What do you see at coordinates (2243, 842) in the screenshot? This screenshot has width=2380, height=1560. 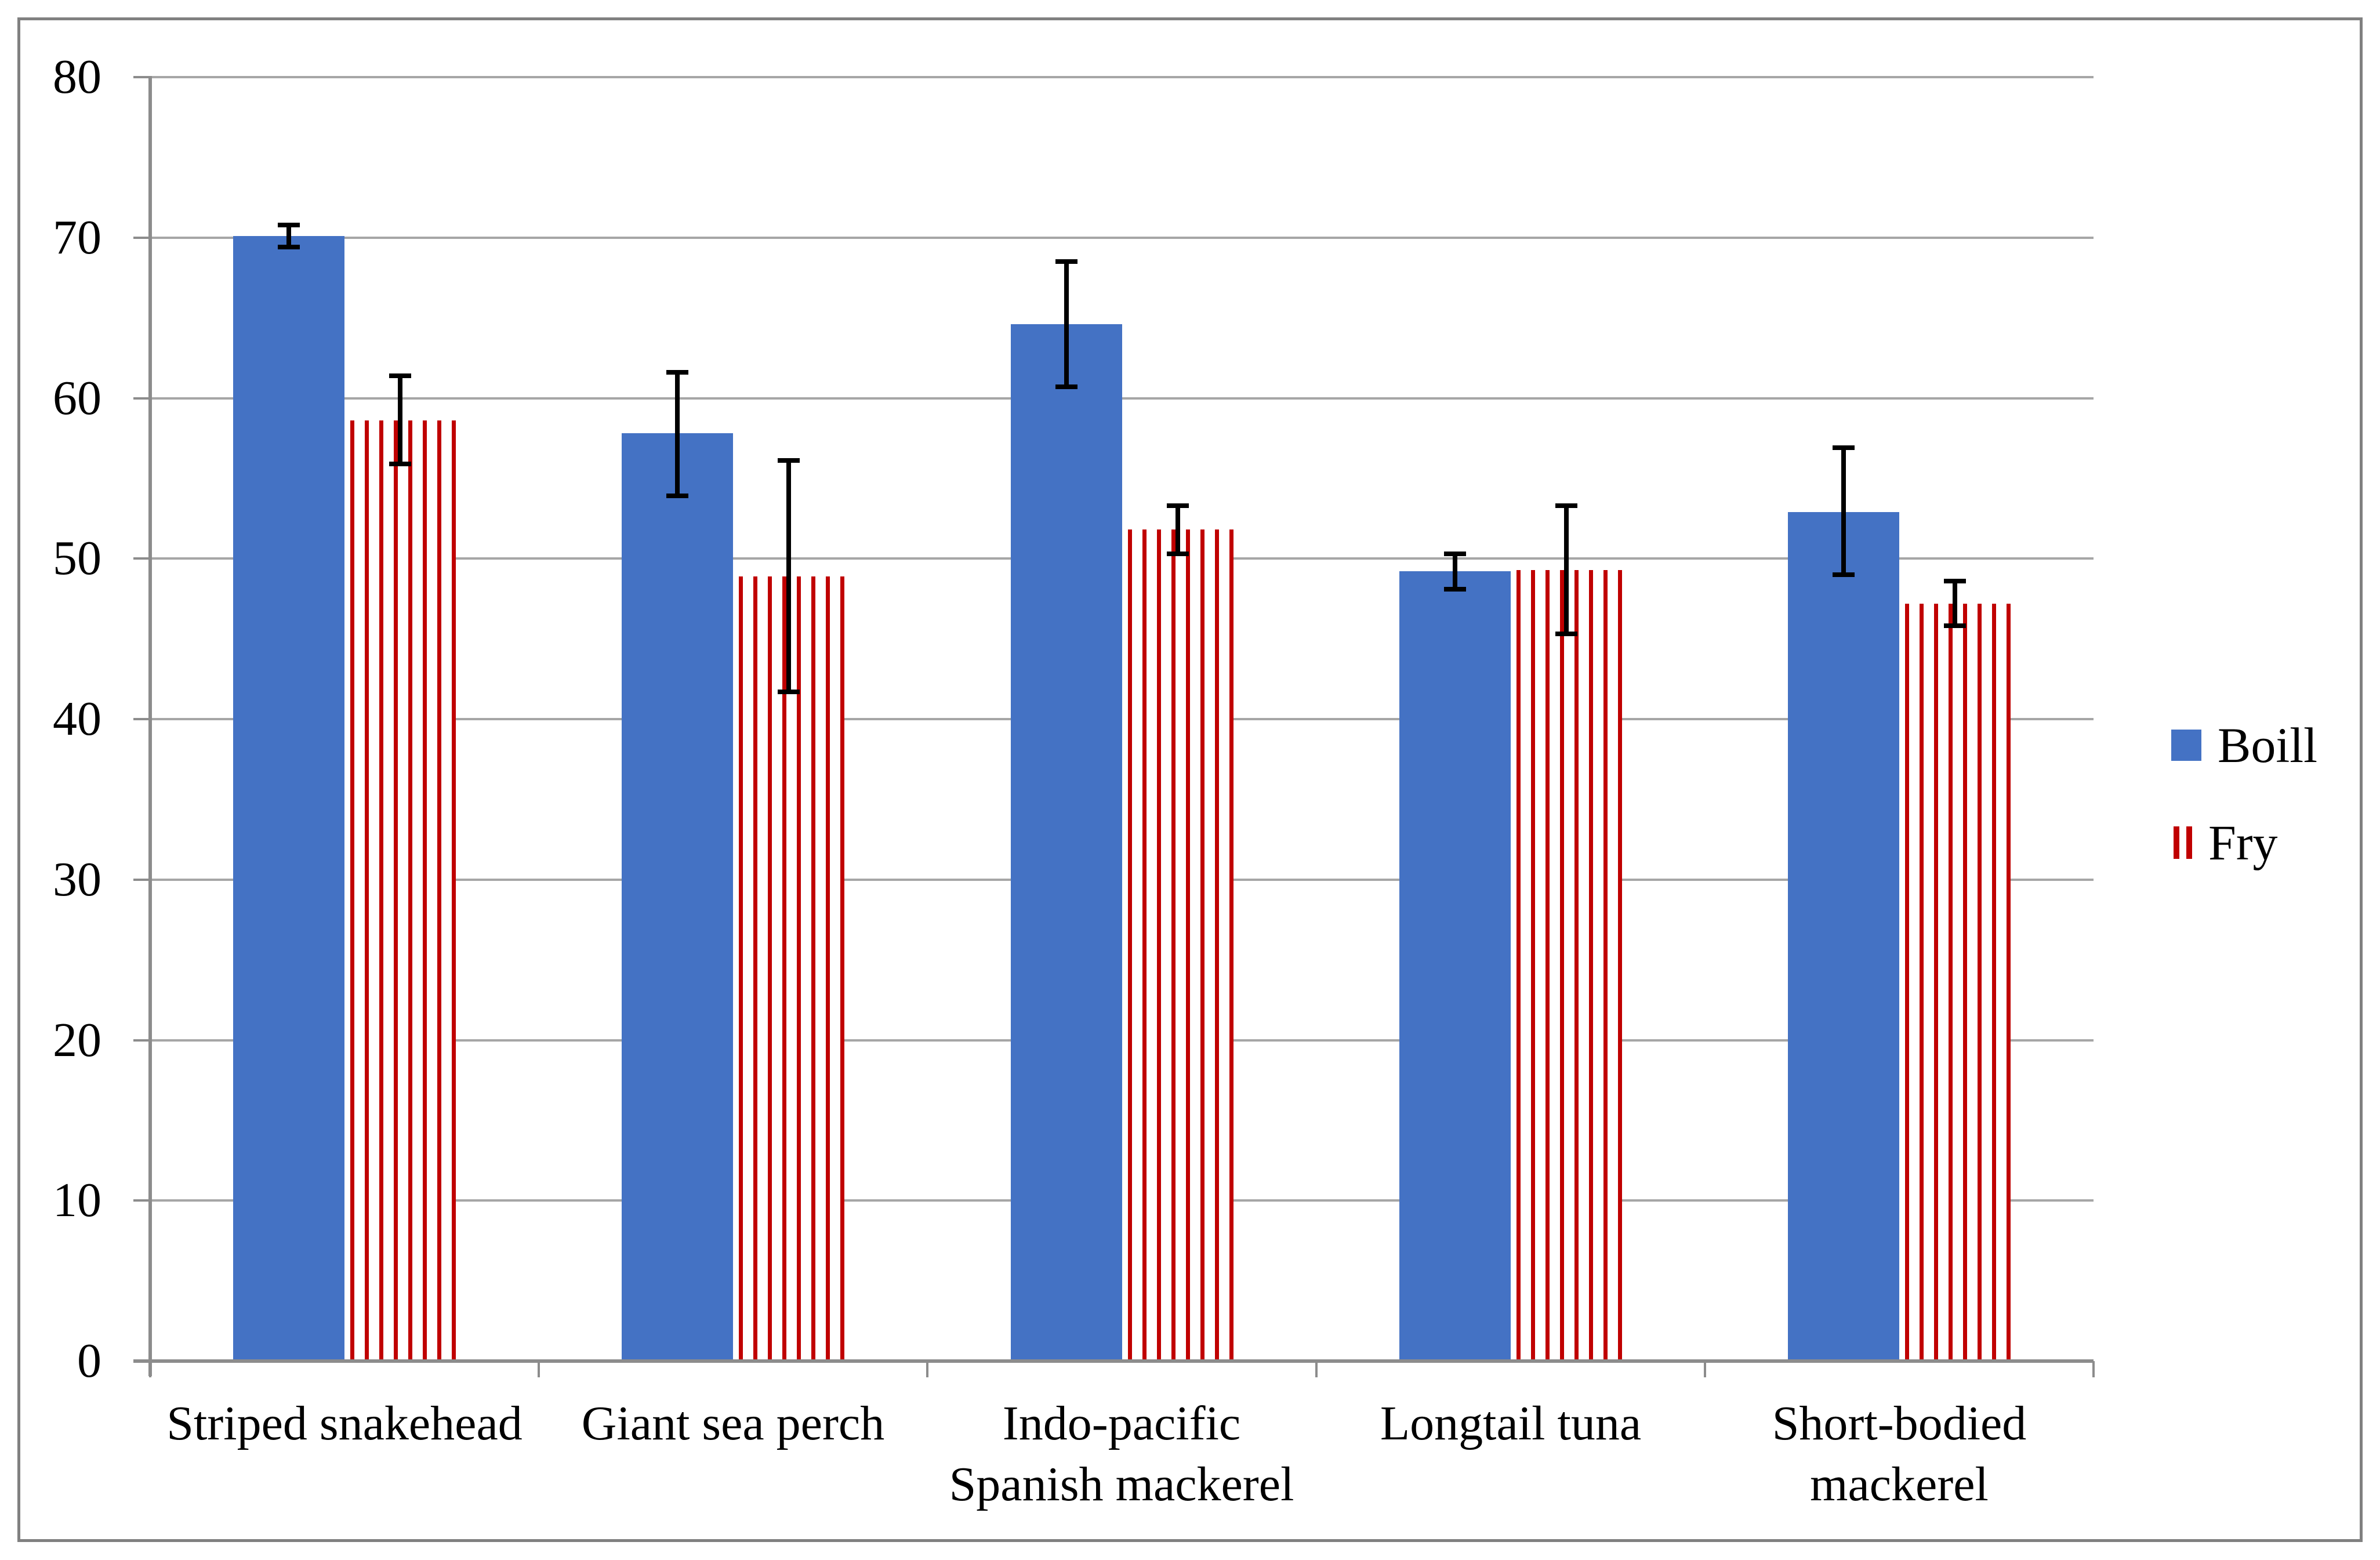 I see `legend-label-fry: Fry` at bounding box center [2243, 842].